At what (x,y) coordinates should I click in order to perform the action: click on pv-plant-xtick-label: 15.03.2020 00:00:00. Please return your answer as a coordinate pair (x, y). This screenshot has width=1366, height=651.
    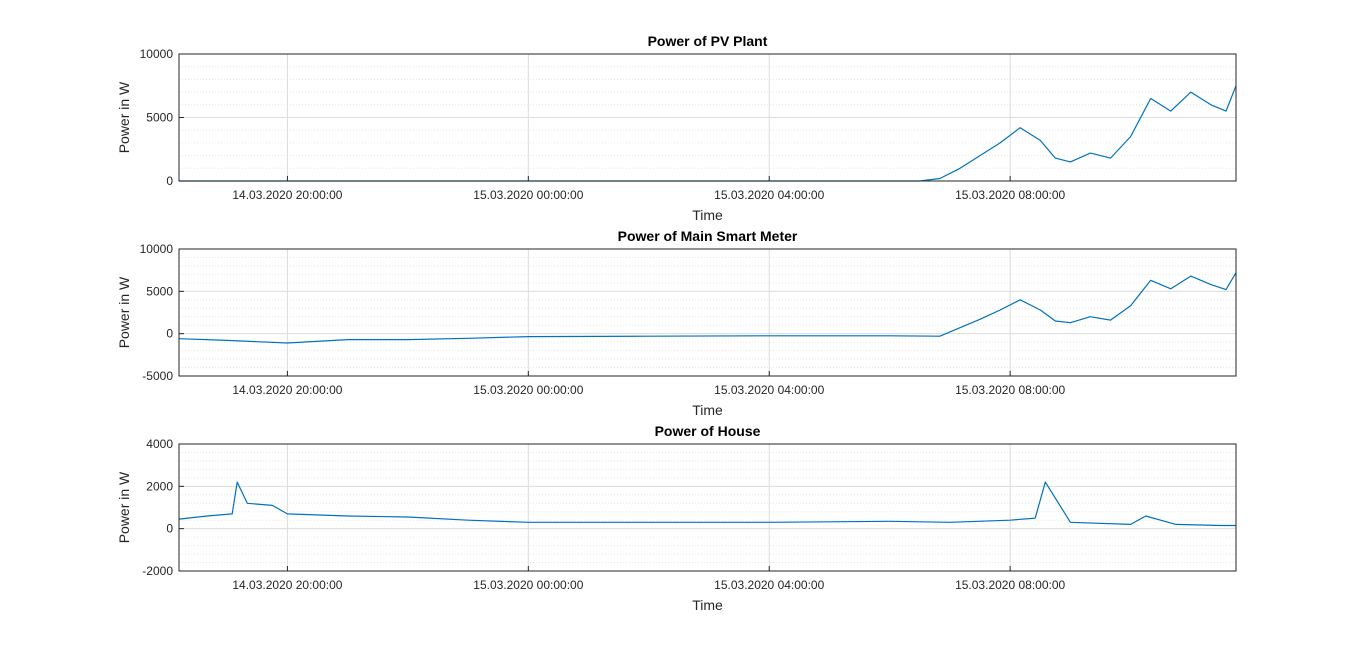
    Looking at the image, I should click on (528, 195).